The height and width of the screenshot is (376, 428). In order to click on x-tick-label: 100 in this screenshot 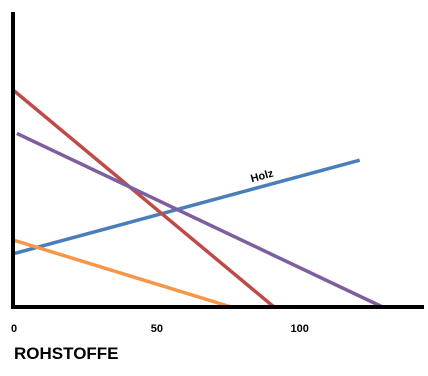, I will do `click(300, 329)`.